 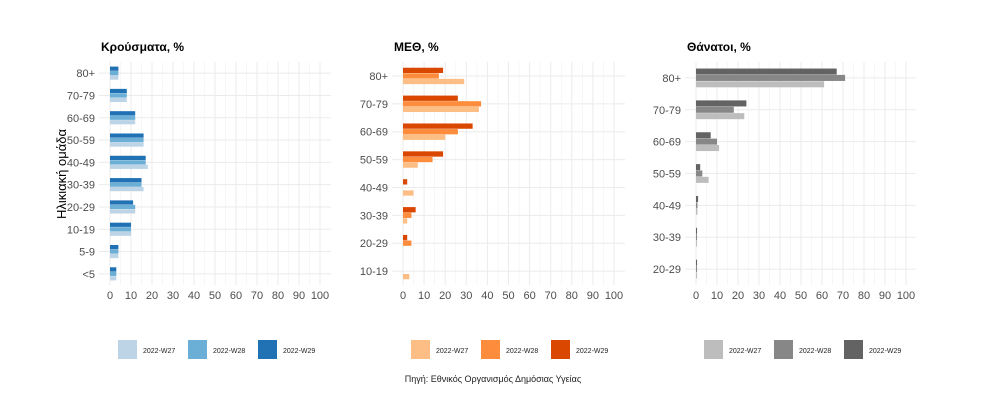 I want to click on legend-label: 2022-W28, so click(x=522, y=351).